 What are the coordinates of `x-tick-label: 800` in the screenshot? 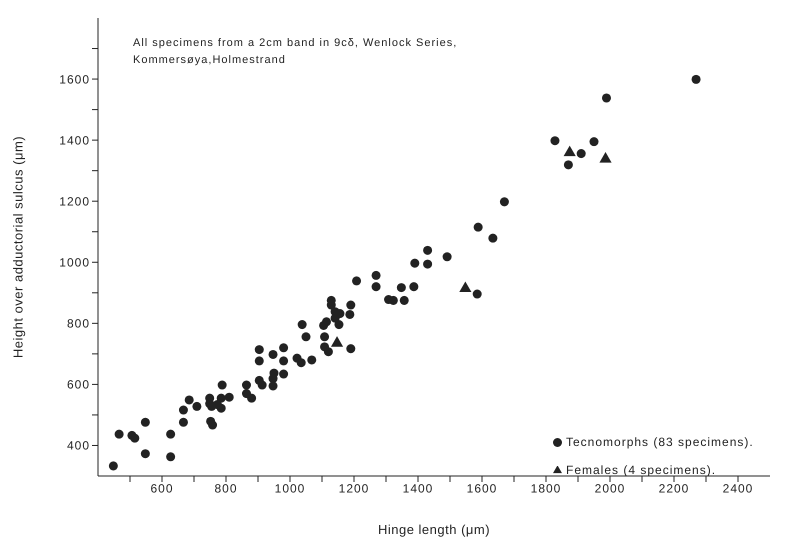 It's located at (226, 489).